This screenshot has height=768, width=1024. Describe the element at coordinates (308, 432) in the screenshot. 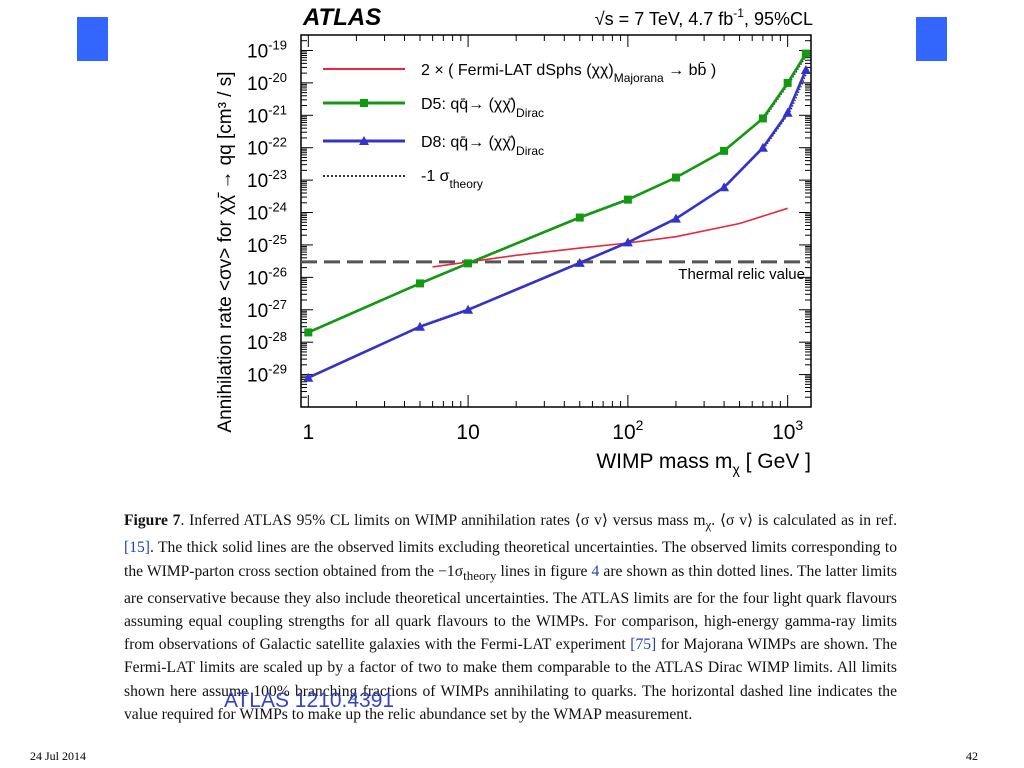

I see `x-tick-label: 1` at that location.